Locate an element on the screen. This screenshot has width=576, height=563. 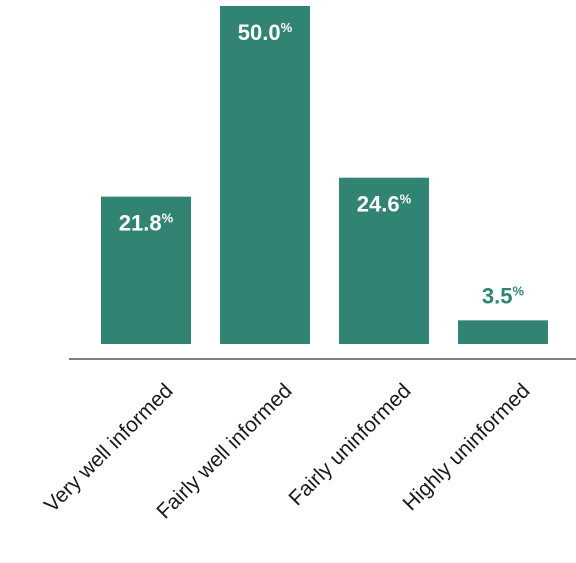
value-label-fairly-uninformed: 24.6% is located at coordinates (384, 204).